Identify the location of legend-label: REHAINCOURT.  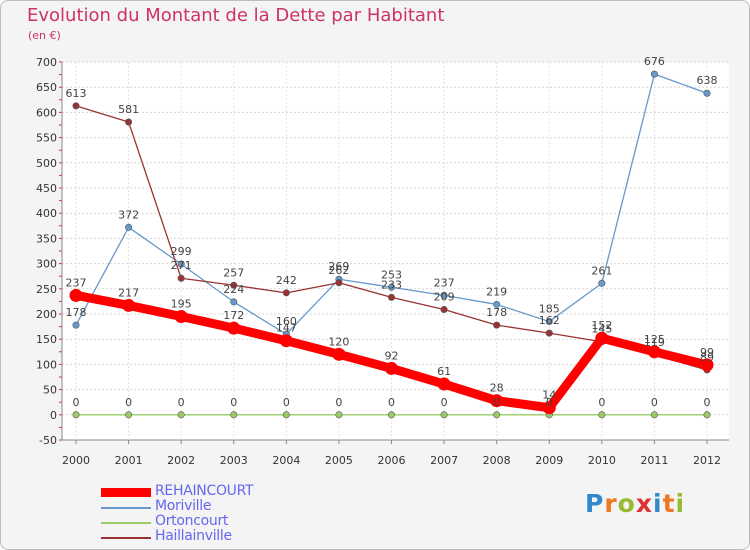
(204, 491).